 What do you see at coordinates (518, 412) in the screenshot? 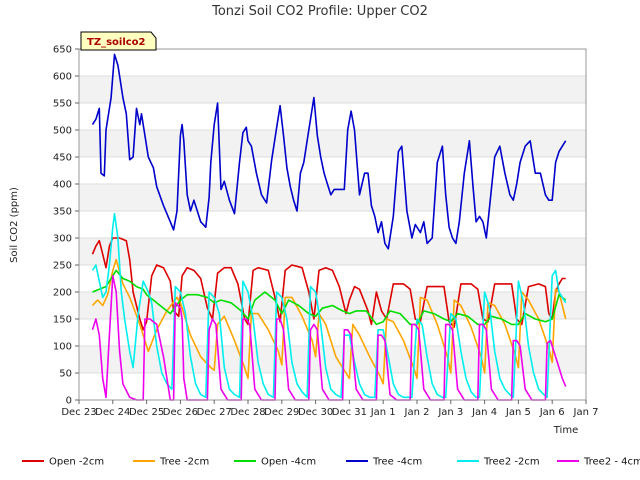
I see `x-tick-label: Jan 5` at bounding box center [518, 412].